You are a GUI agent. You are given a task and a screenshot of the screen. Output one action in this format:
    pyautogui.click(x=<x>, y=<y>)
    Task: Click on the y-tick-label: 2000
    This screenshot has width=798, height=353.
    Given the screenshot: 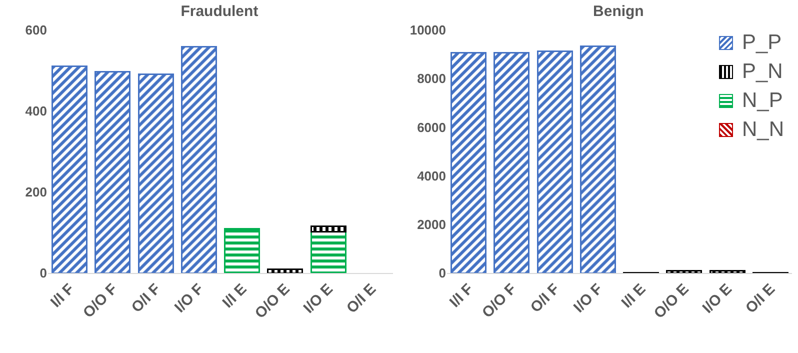 What is the action you would take?
    pyautogui.click(x=431, y=224)
    